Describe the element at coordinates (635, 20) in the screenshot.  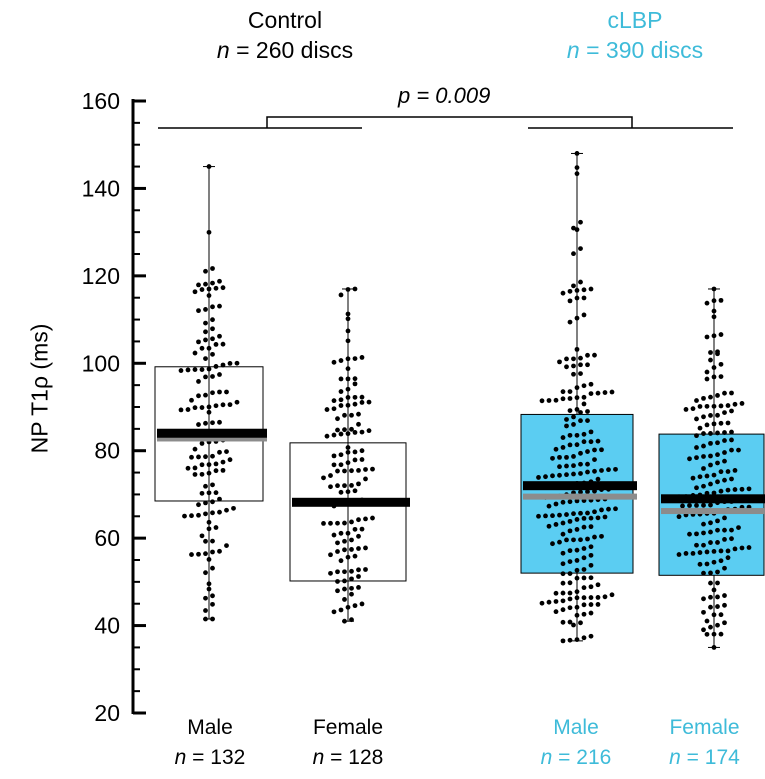
I see `clbp-title: cLBP` at that location.